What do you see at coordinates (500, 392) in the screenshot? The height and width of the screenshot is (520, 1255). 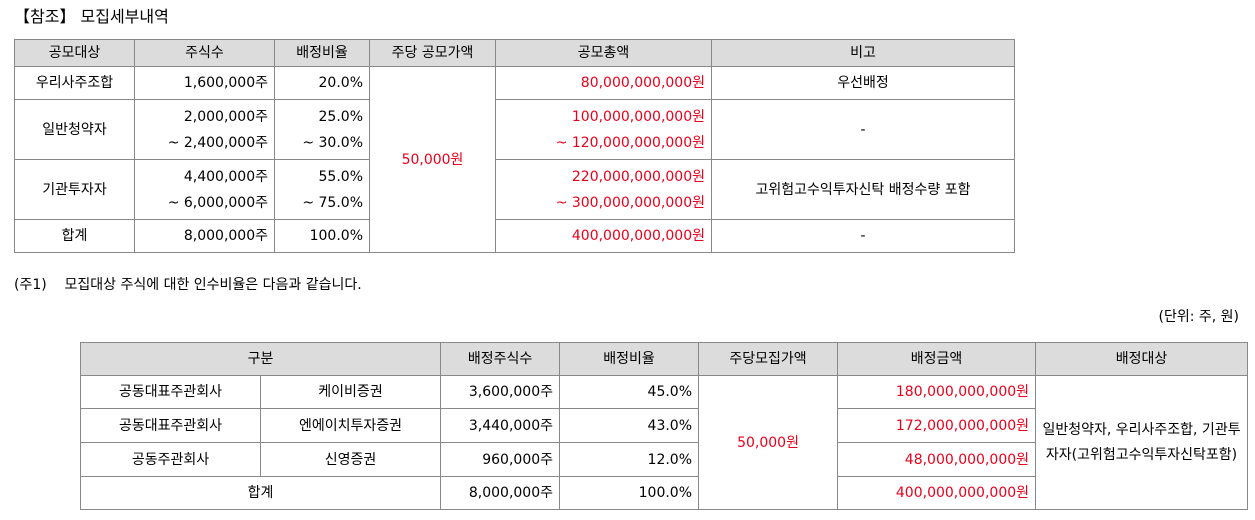 I see `shares-cell: 3,600,000주` at bounding box center [500, 392].